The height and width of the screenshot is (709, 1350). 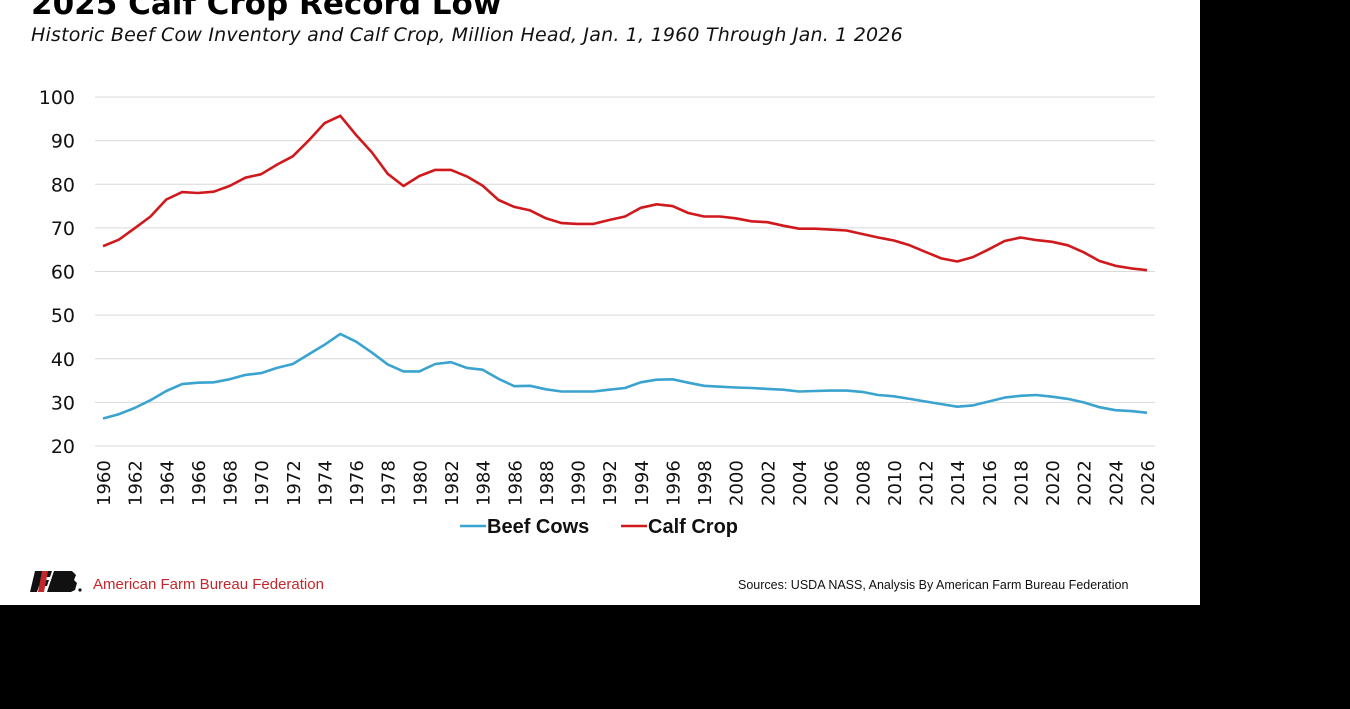 What do you see at coordinates (57, 98) in the screenshot?
I see `y-tick-label: 100` at bounding box center [57, 98].